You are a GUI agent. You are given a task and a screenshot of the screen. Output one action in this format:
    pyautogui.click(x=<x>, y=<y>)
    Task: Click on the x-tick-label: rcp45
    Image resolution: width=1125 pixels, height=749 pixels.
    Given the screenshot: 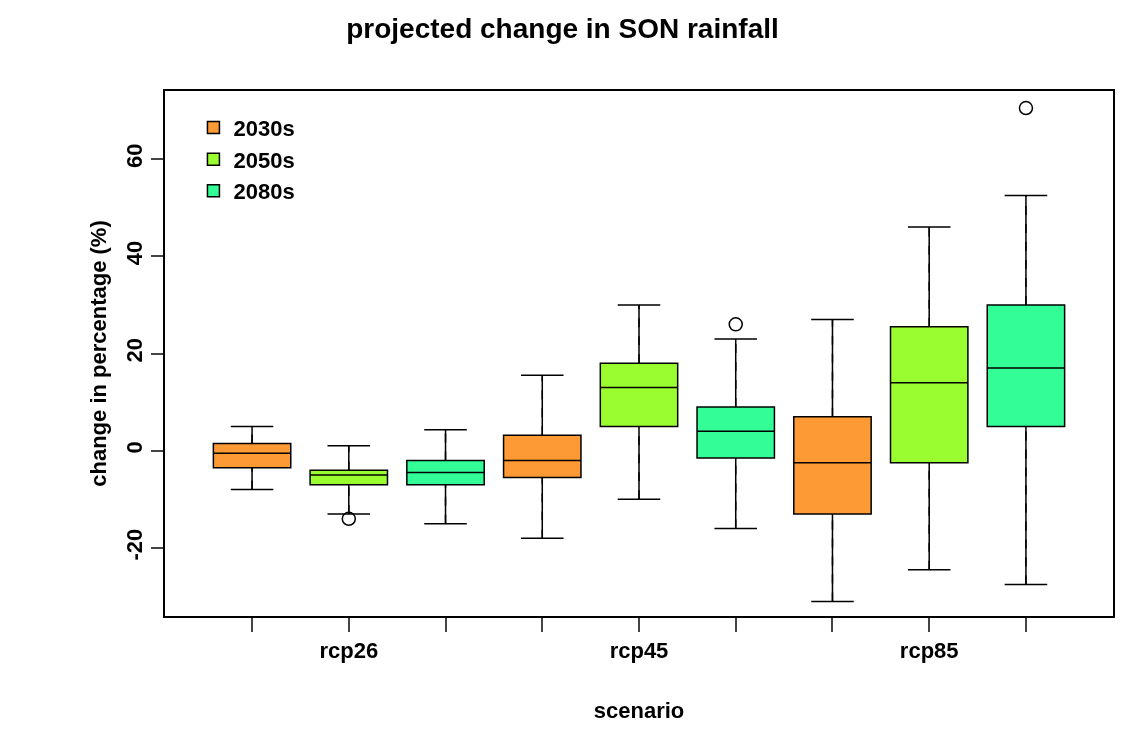 What is the action you would take?
    pyautogui.click(x=639, y=651)
    